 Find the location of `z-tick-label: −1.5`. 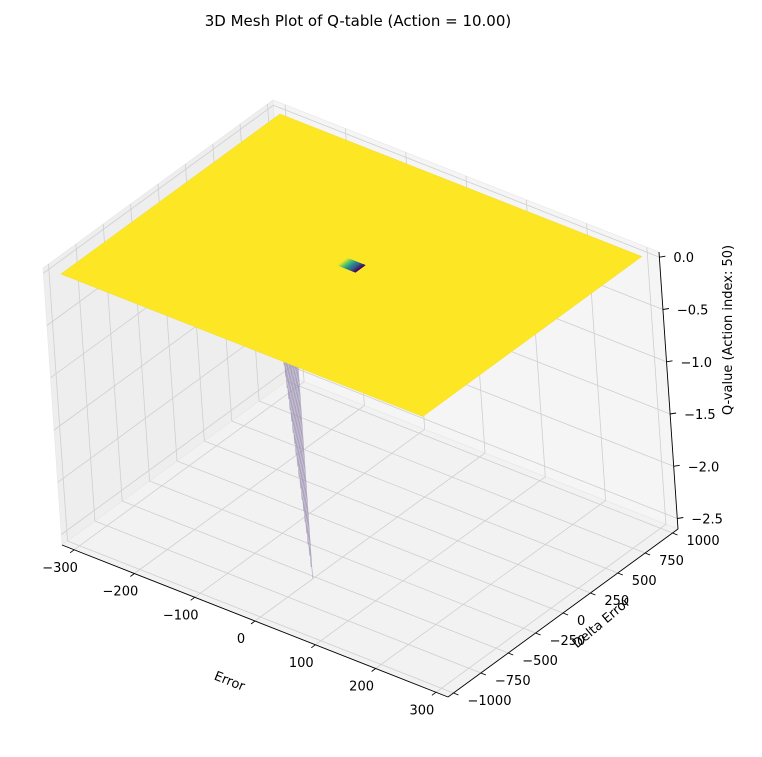

z-tick-label: −1.5 is located at coordinates (700, 415).